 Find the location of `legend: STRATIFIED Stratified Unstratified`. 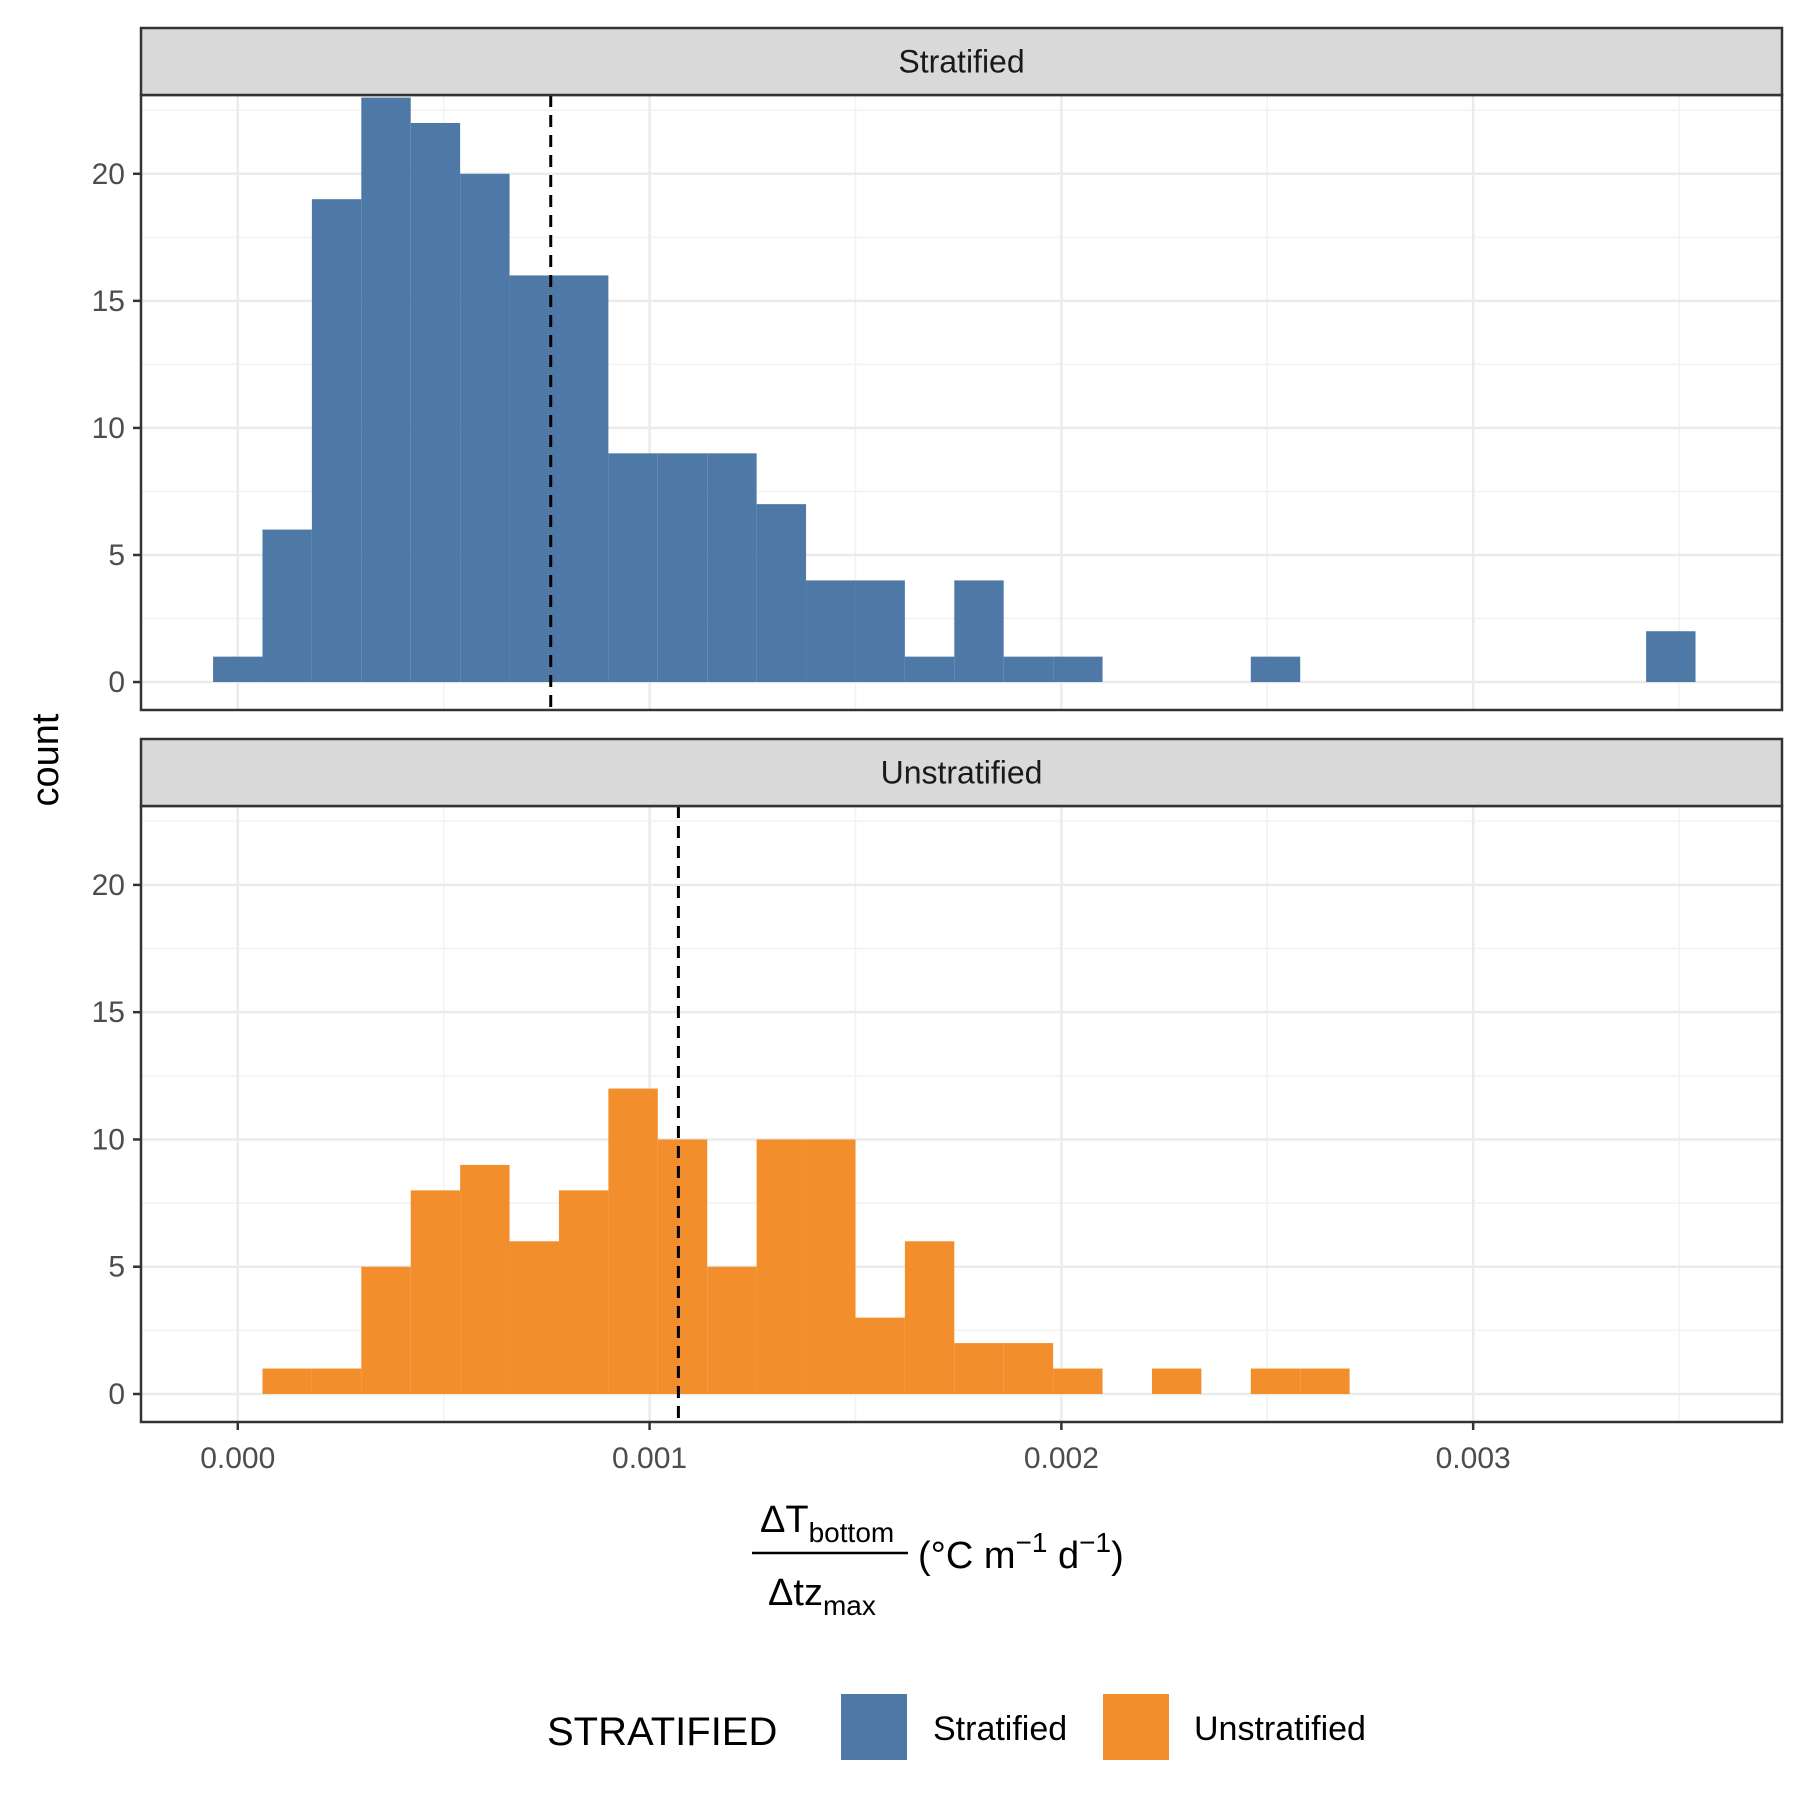

legend: STRATIFIED Stratified Unstratified is located at coordinates (956, 1727).